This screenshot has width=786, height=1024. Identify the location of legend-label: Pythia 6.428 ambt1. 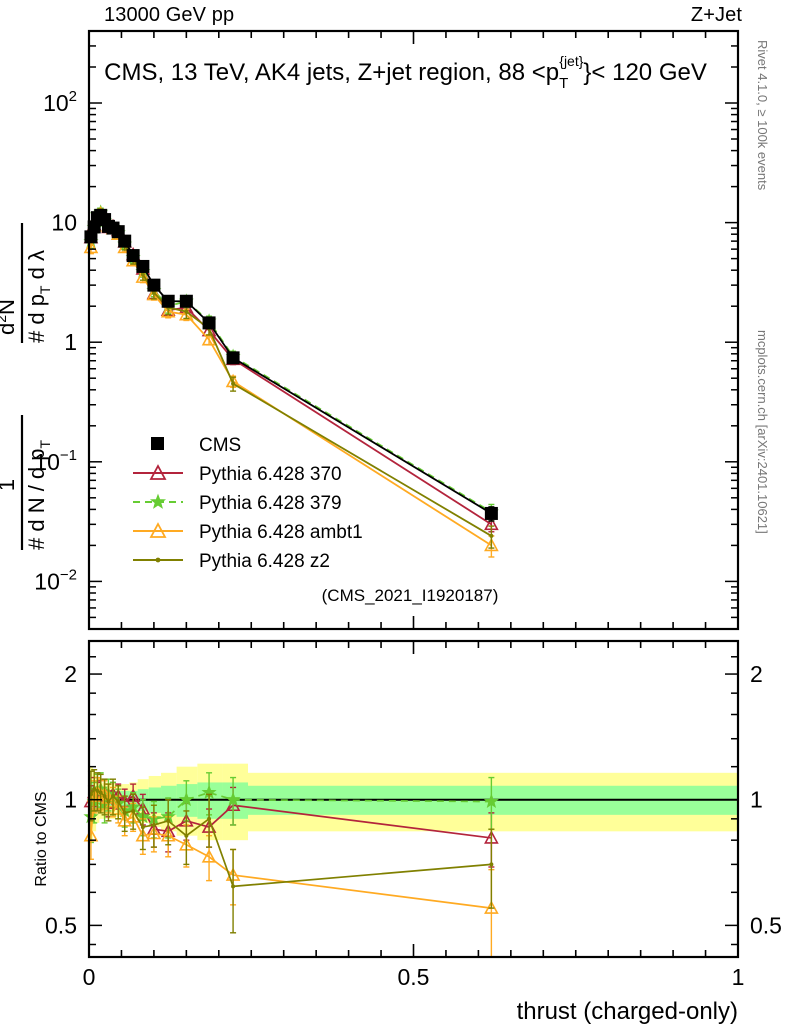
(281, 532).